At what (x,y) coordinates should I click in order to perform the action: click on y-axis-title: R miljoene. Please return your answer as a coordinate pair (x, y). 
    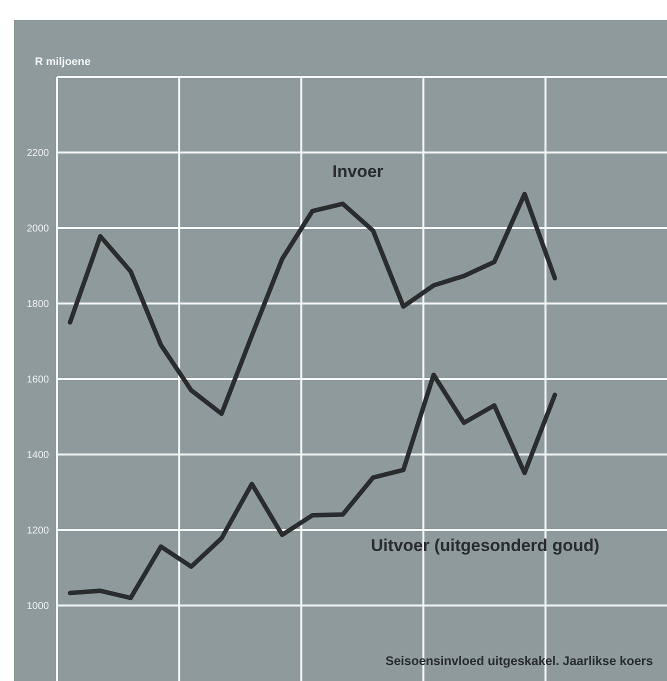
    Looking at the image, I should click on (63, 62).